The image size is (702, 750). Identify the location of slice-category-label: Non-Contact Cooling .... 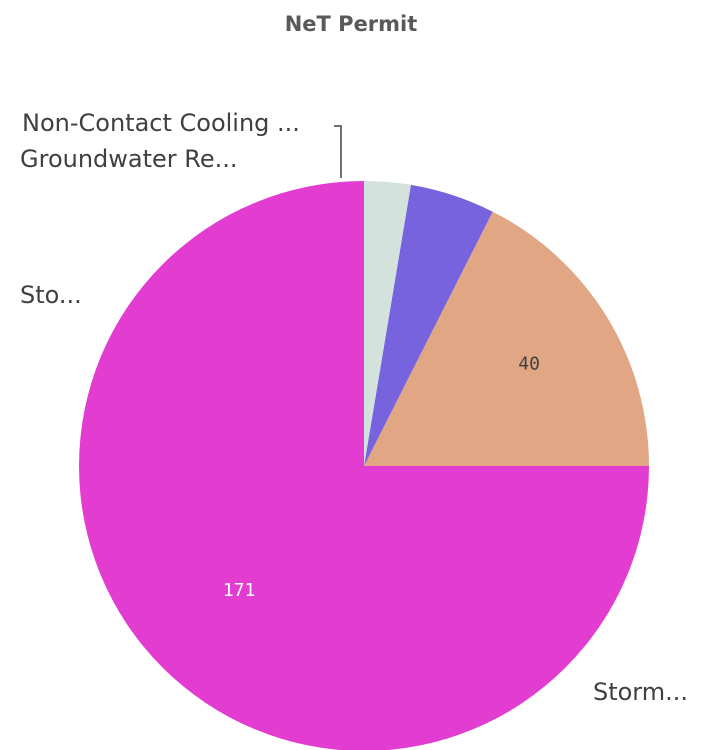
(161, 123).